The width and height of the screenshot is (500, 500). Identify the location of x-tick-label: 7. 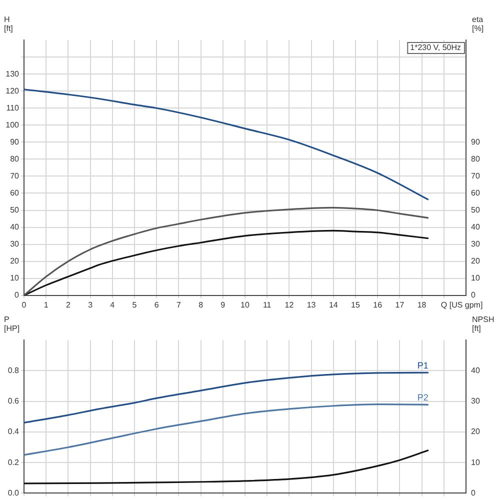
(179, 305).